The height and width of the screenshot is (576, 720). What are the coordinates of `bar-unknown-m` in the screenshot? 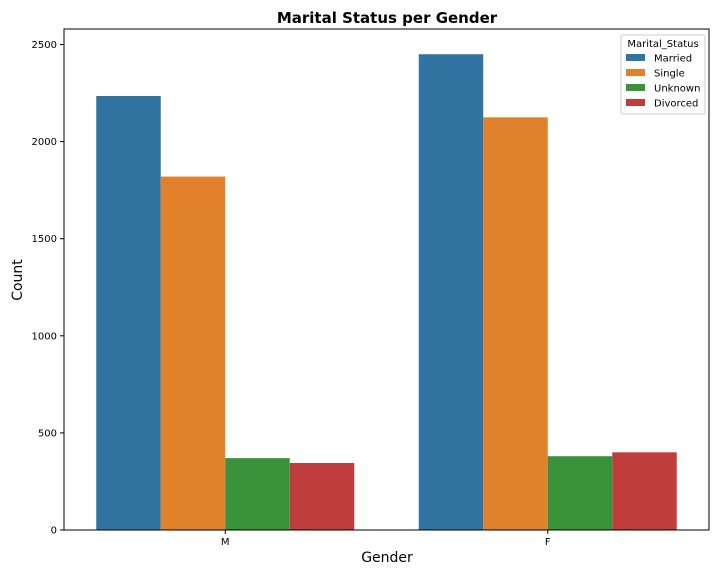 It's located at (257, 494).